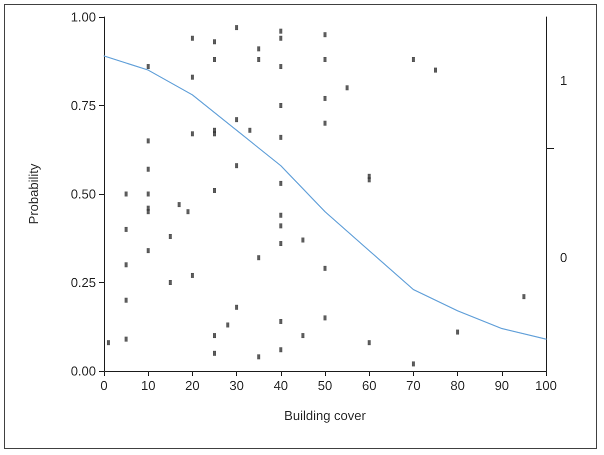  What do you see at coordinates (564, 258) in the screenshot?
I see `y2-tick-label: 0` at bounding box center [564, 258].